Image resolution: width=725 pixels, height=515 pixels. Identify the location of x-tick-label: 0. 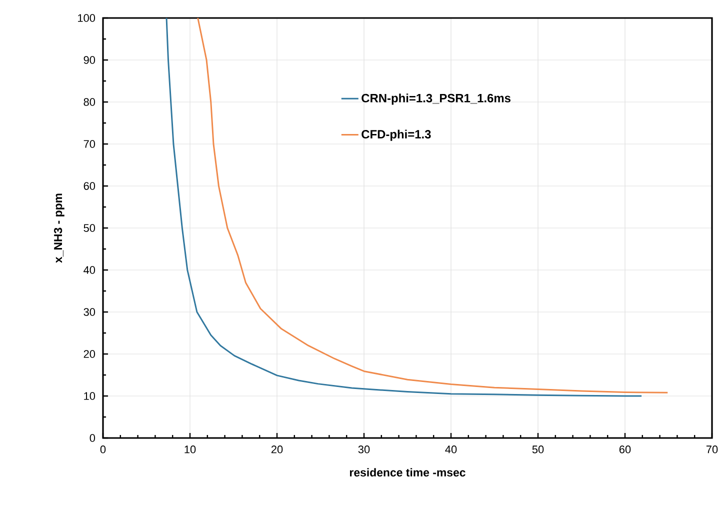
(103, 450).